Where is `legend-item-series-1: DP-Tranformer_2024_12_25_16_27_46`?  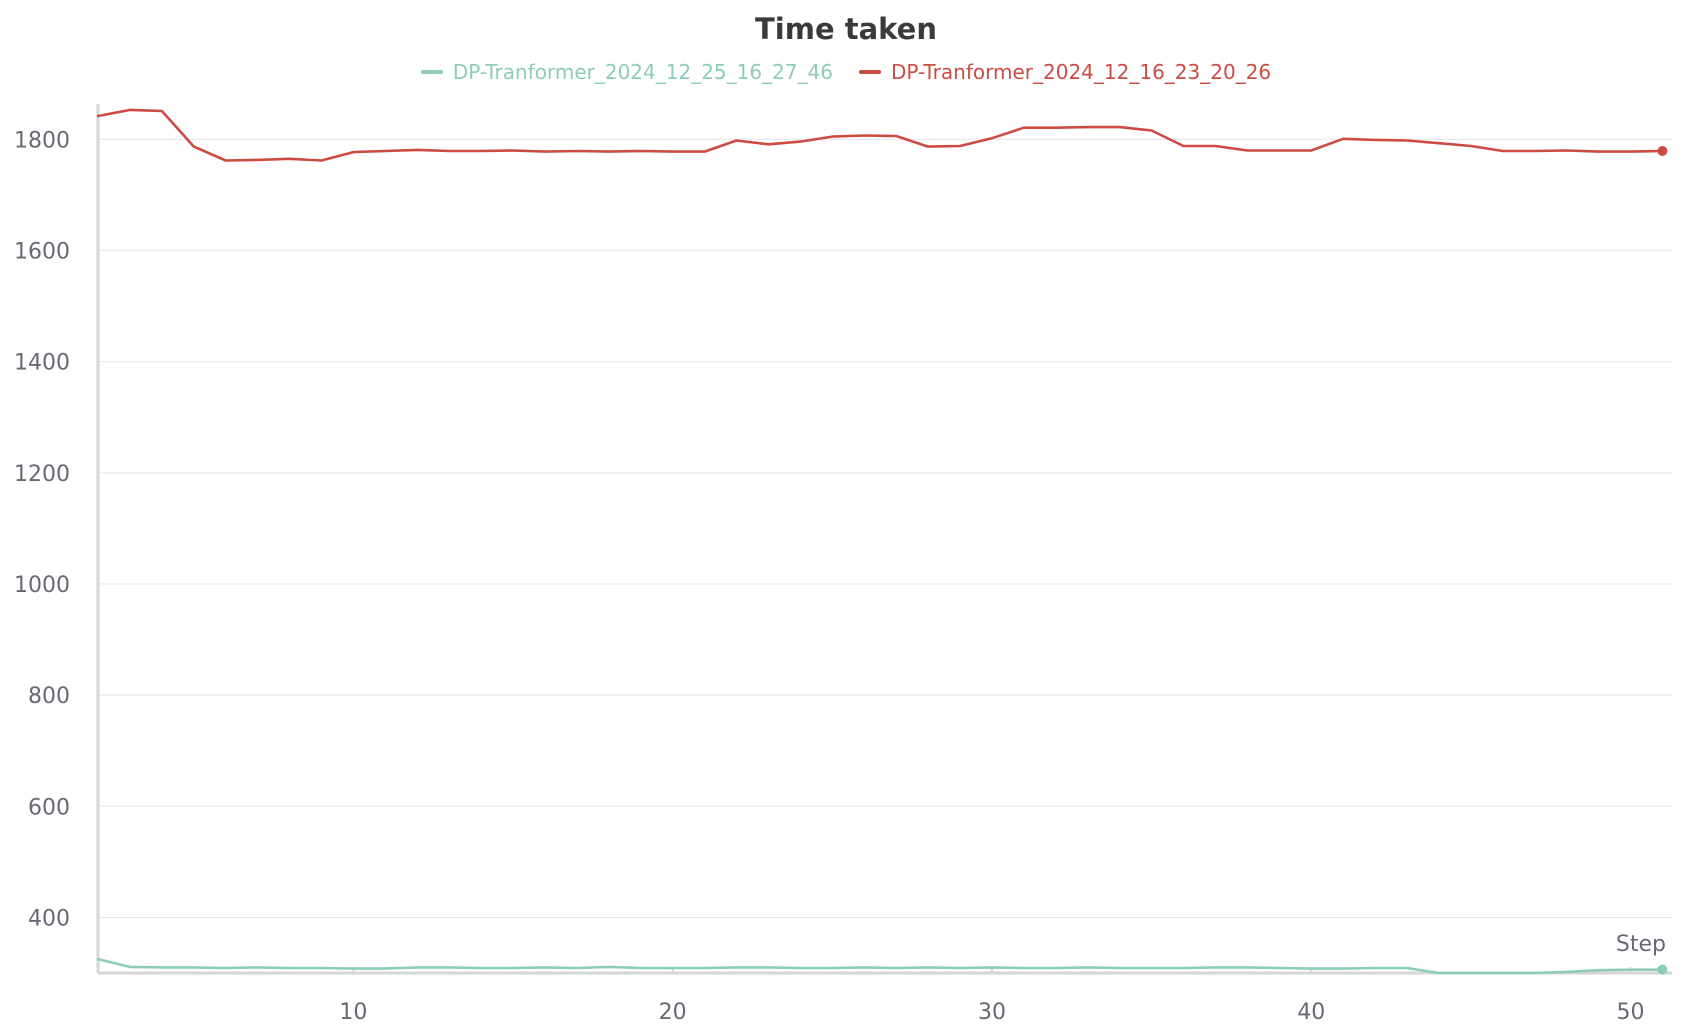
legend-item-series-1: DP-Tranformer_2024_12_25_16_27_46 is located at coordinates (626, 72).